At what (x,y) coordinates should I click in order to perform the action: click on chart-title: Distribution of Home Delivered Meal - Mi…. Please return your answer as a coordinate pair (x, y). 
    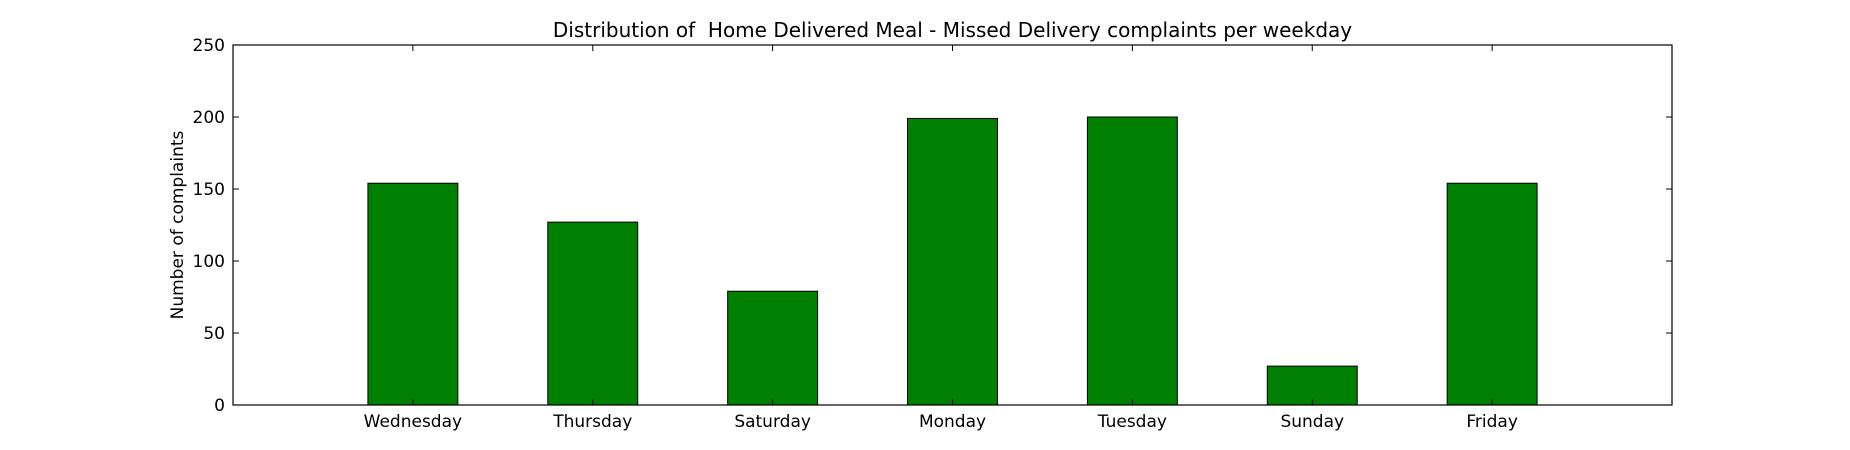
    Looking at the image, I should click on (952, 30).